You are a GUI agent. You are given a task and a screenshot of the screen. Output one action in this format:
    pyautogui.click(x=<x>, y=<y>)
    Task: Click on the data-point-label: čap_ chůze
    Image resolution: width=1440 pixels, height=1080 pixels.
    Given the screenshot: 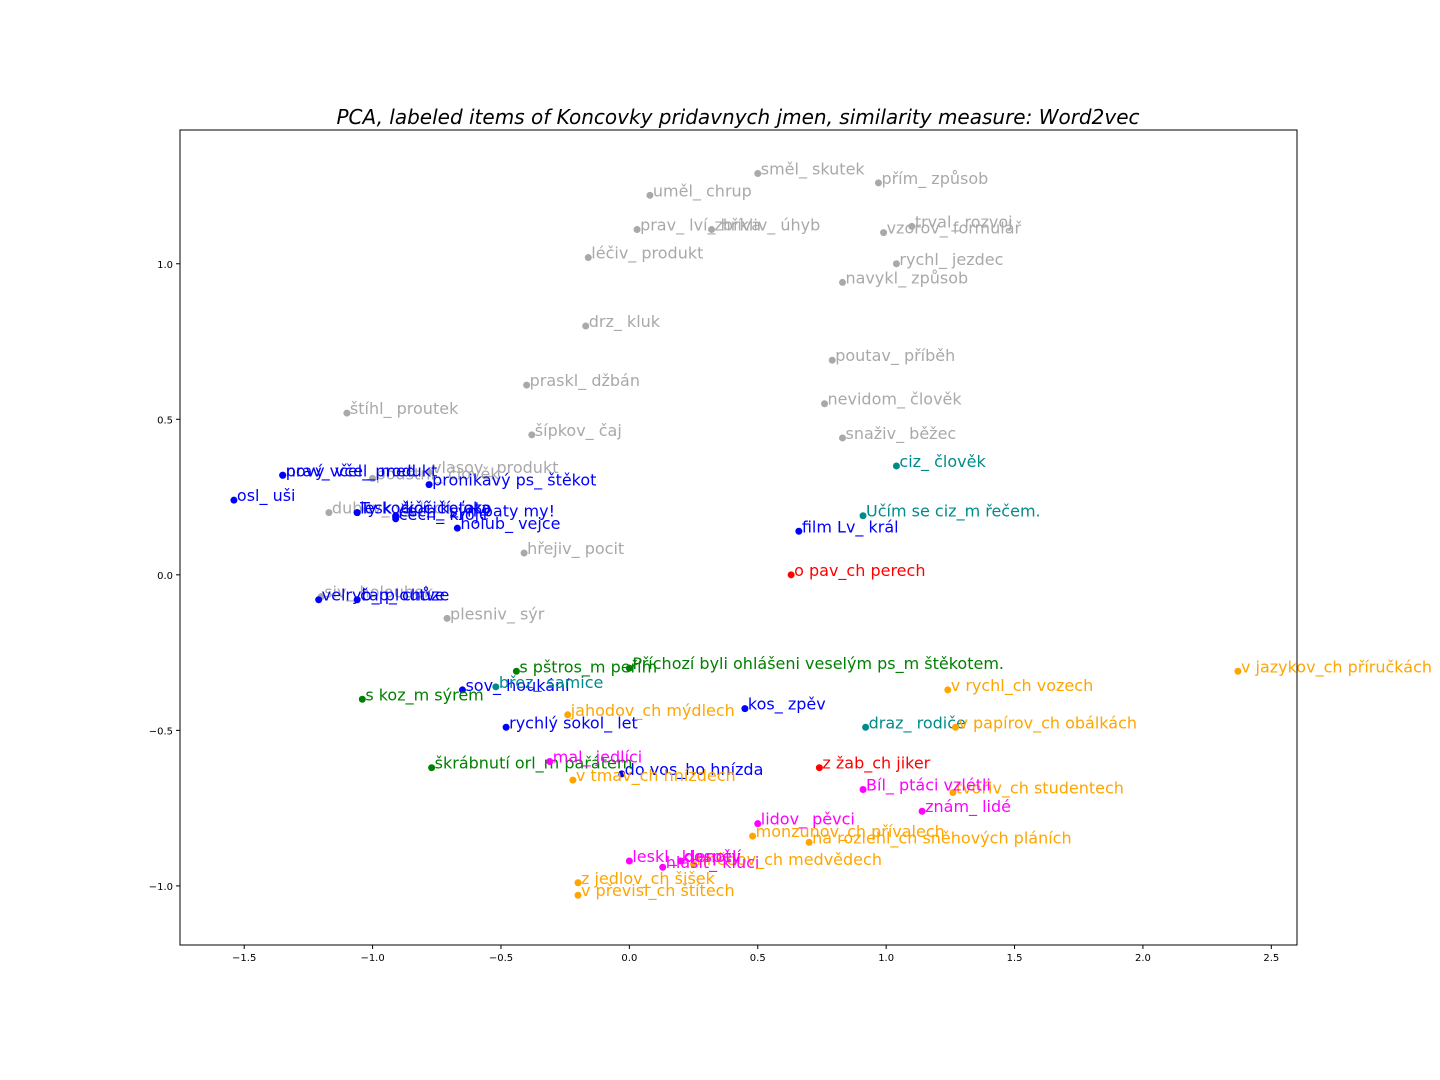 What is the action you would take?
    pyautogui.click(x=404, y=596)
    